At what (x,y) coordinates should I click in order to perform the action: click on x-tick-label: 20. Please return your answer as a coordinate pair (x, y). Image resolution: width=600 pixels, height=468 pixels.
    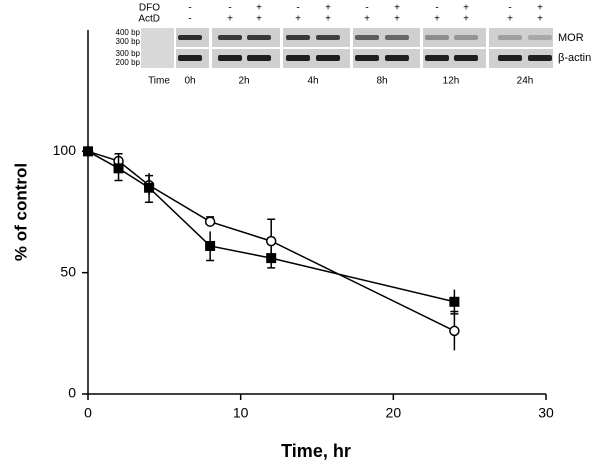
    Looking at the image, I should click on (394, 413).